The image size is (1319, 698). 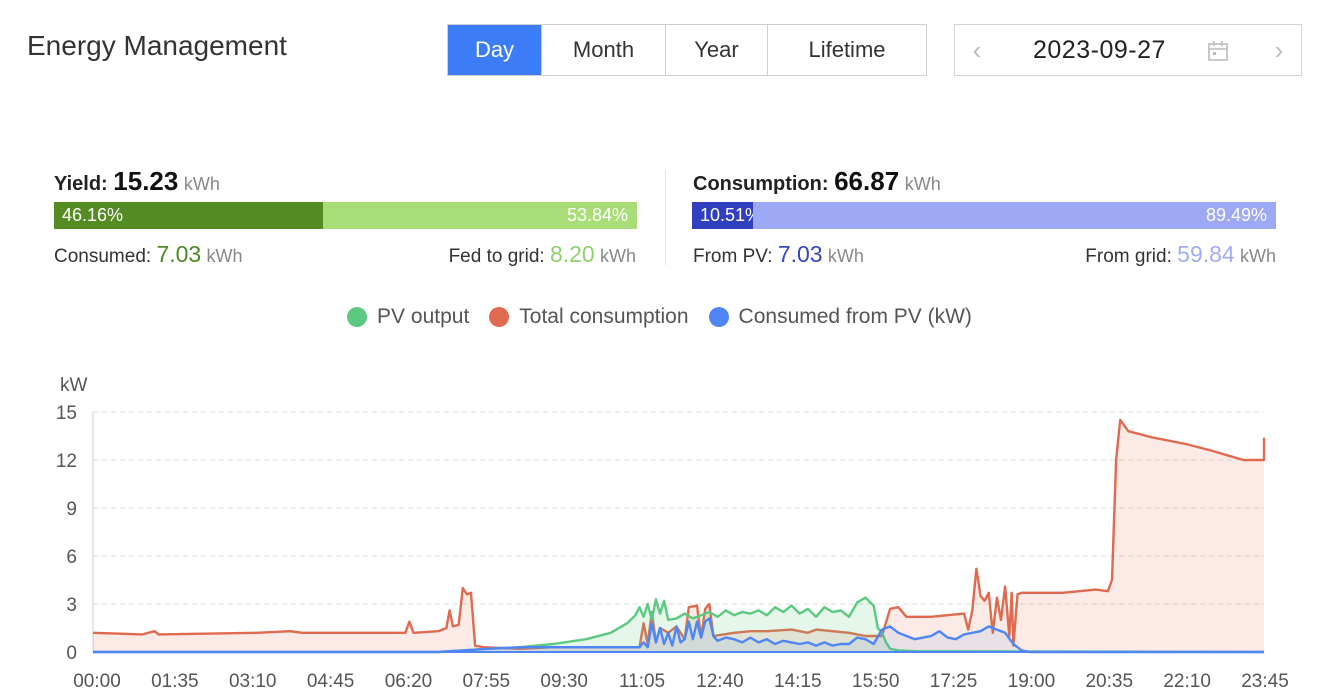 What do you see at coordinates (71, 557) in the screenshot?
I see `y-tick-label: 6` at bounding box center [71, 557].